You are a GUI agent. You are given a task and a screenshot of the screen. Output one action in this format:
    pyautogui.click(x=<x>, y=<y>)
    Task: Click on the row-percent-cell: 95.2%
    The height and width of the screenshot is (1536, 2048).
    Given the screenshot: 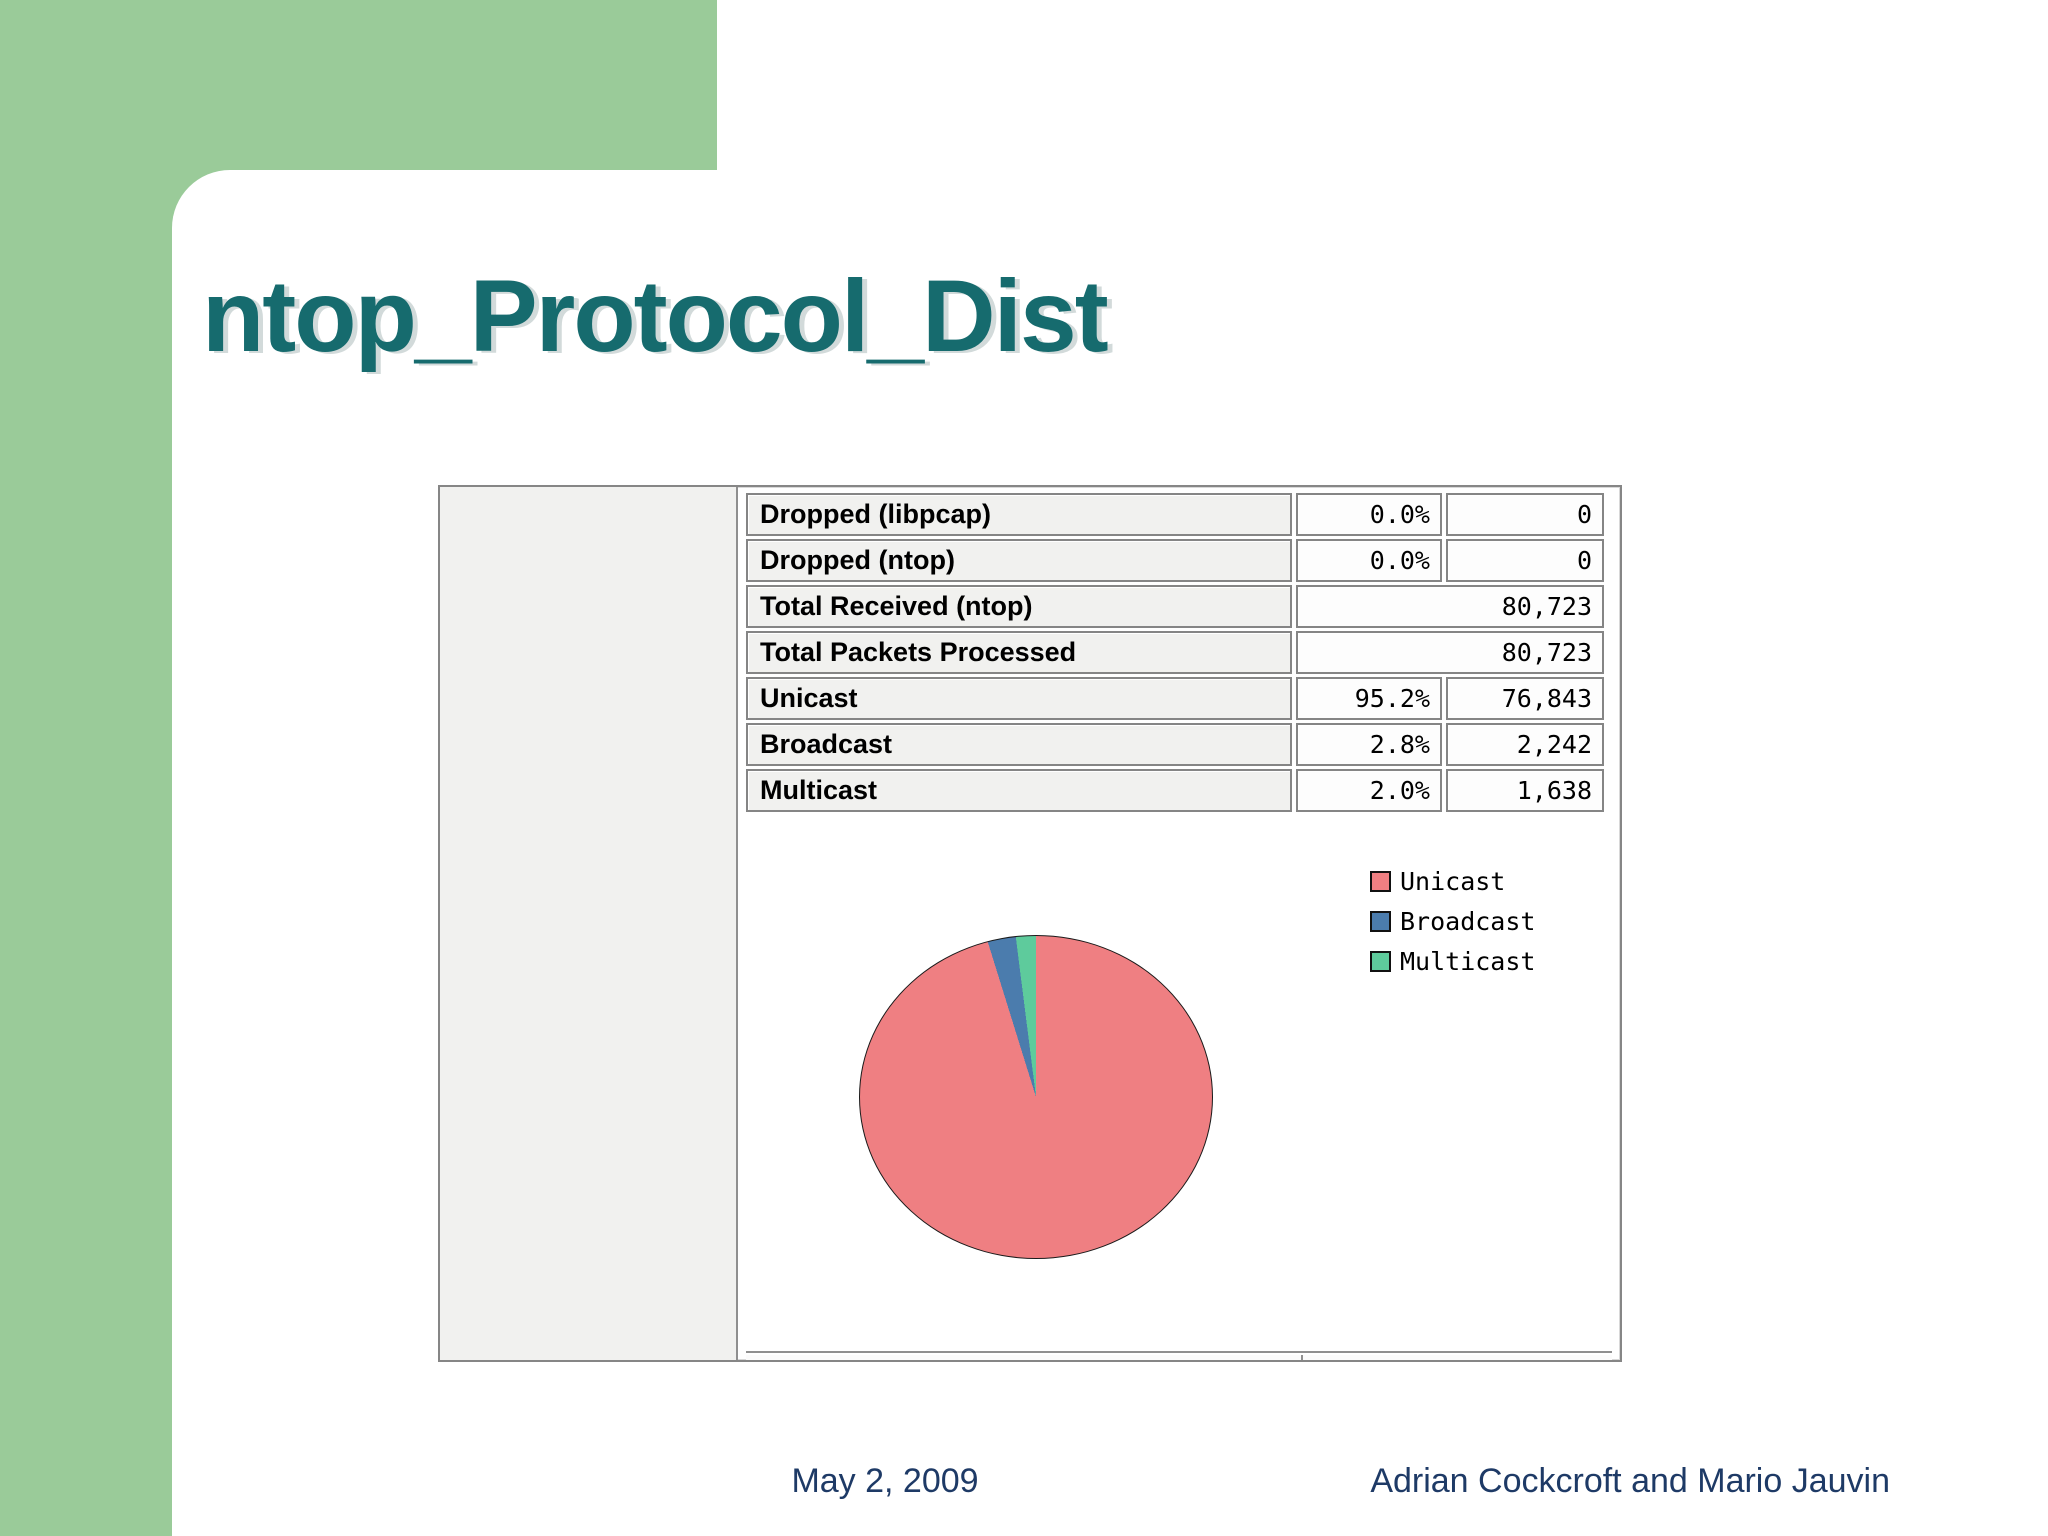 What is the action you would take?
    pyautogui.click(x=1369, y=698)
    